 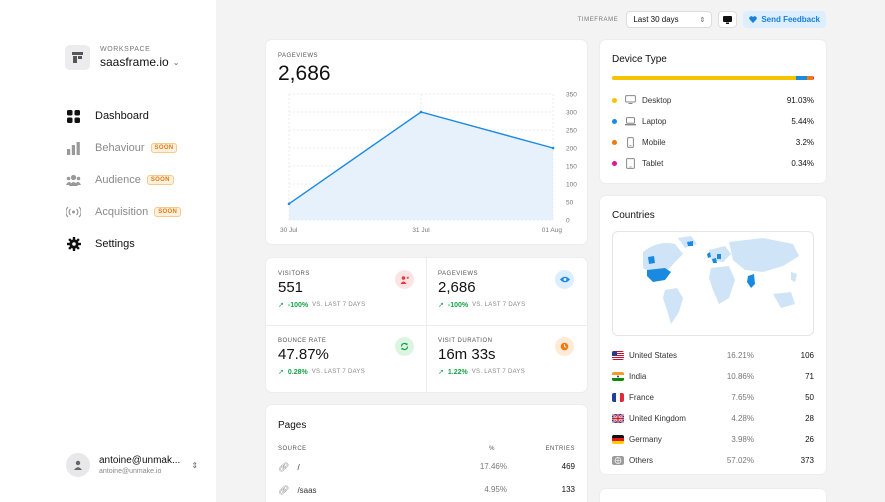 I want to click on country-row: Germany 3.98% 26, so click(x=713, y=440).